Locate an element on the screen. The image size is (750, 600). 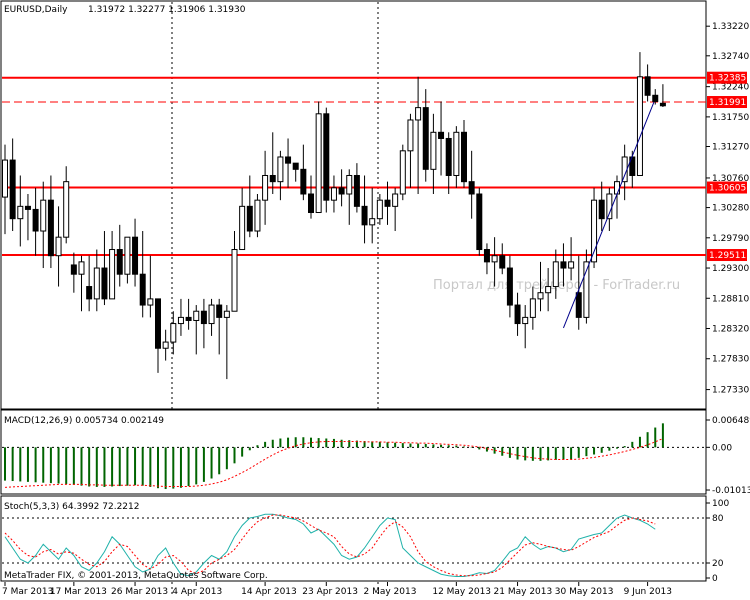
macd-tick-label: 0.006489 is located at coordinates (731, 421).